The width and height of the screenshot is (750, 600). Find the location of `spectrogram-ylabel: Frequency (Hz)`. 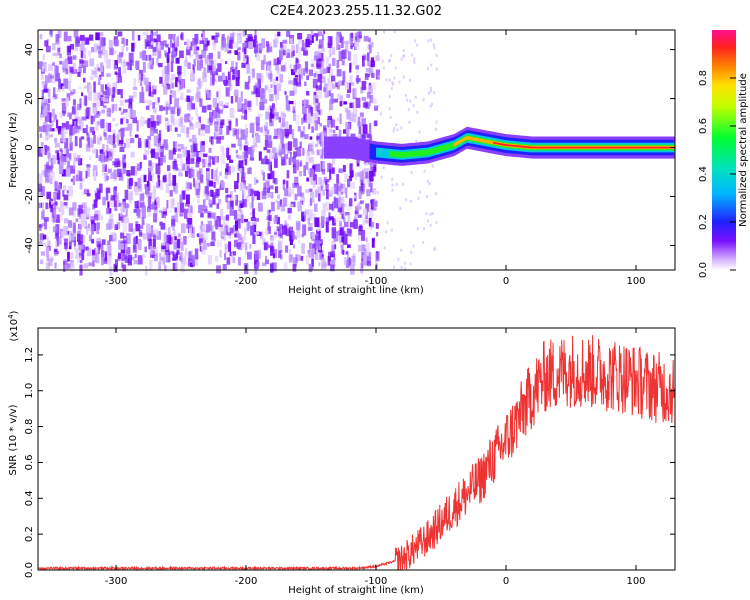

spectrogram-ylabel: Frequency (Hz) is located at coordinates (13, 150).